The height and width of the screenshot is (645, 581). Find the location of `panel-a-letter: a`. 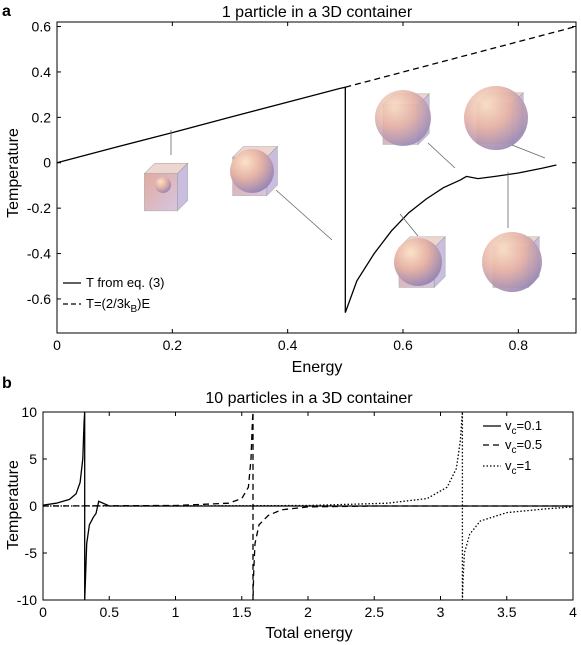

panel-a-letter: a is located at coordinates (6, 11).